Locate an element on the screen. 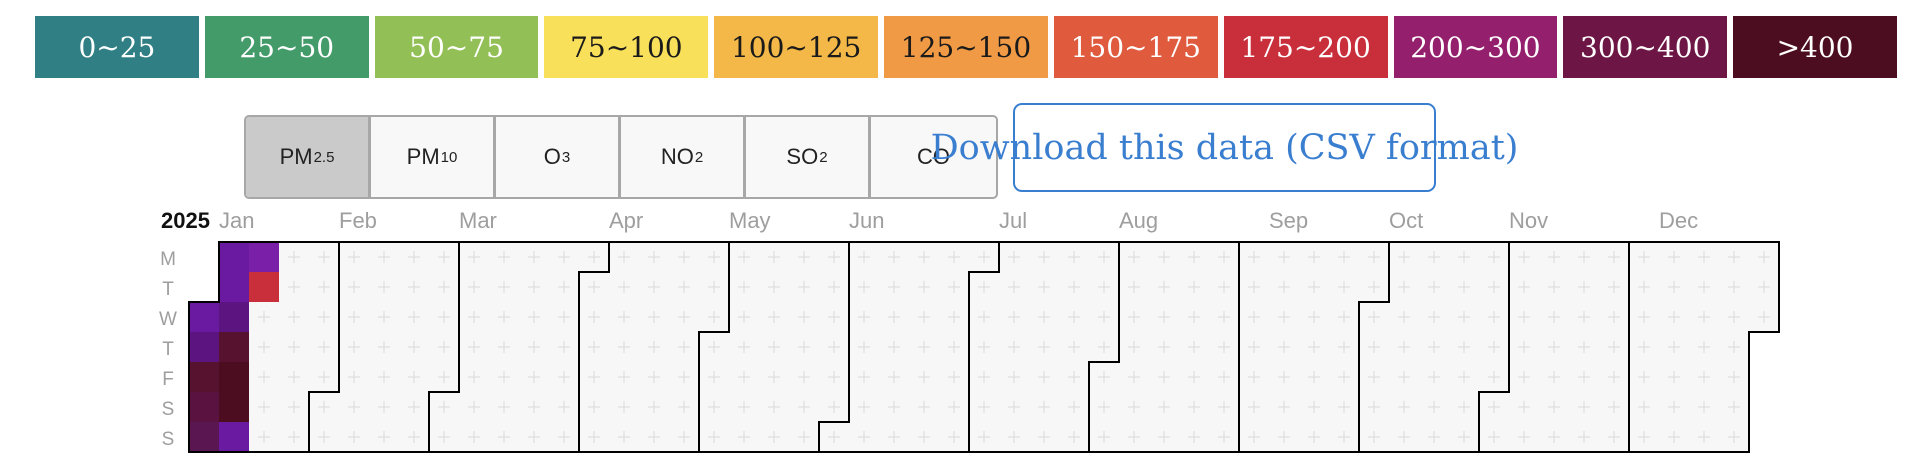 Image resolution: width=1922 pixels, height=472 pixels. calendar-month-label: Jul is located at coordinates (1013, 220).